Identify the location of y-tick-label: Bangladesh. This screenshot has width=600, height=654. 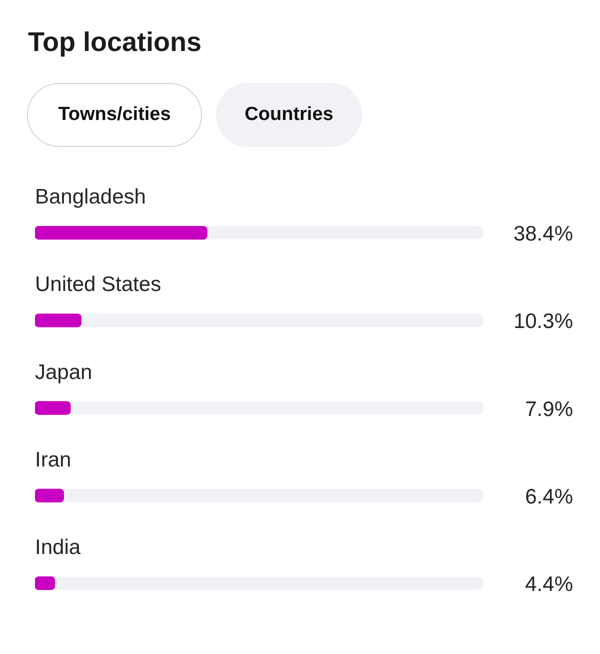
(90, 197).